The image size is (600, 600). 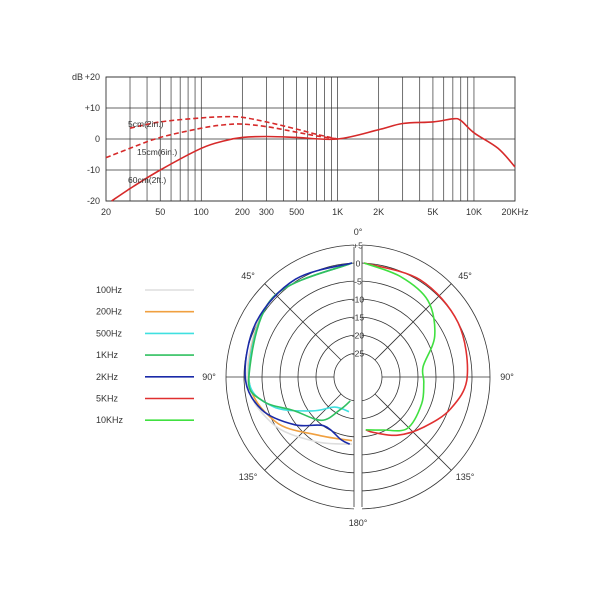 What do you see at coordinates (97, 139) in the screenshot?
I see `y-tick-label: 0` at bounding box center [97, 139].